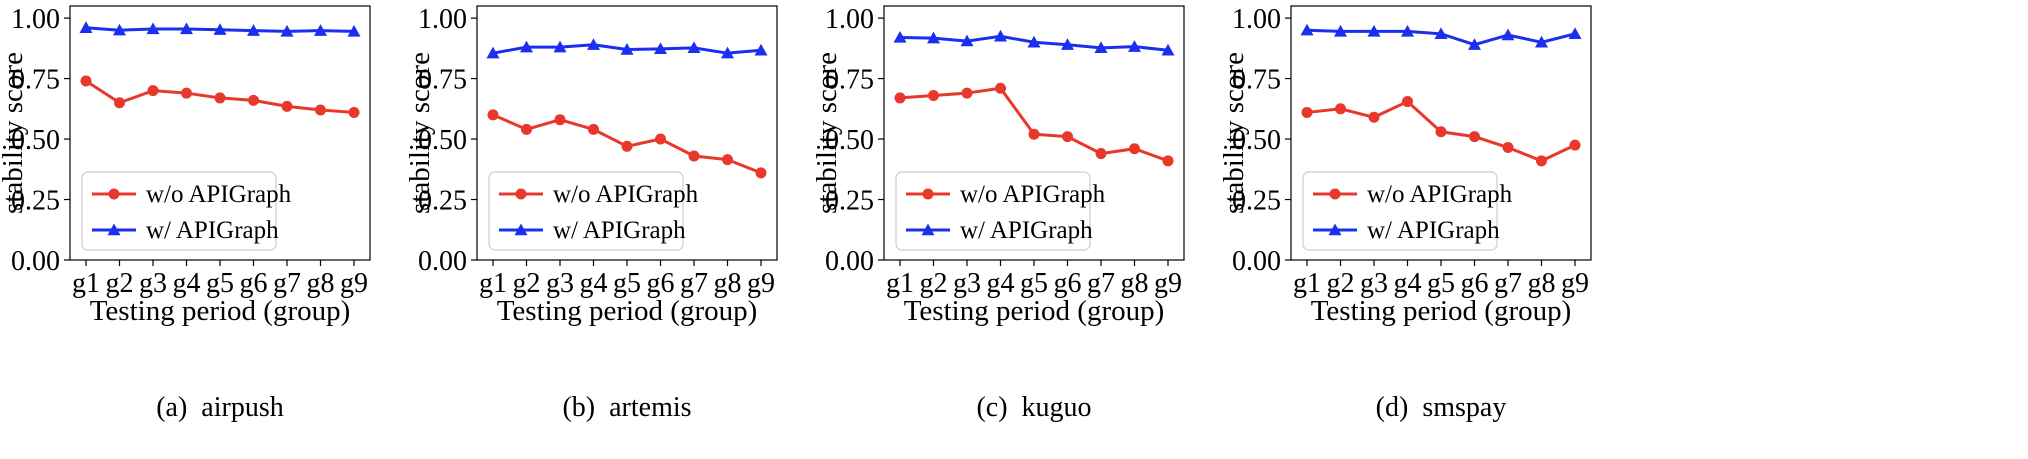 This screenshot has width=2028, height=459. Describe the element at coordinates (594, 283) in the screenshot. I see `x-tick-label: g4` at that location.